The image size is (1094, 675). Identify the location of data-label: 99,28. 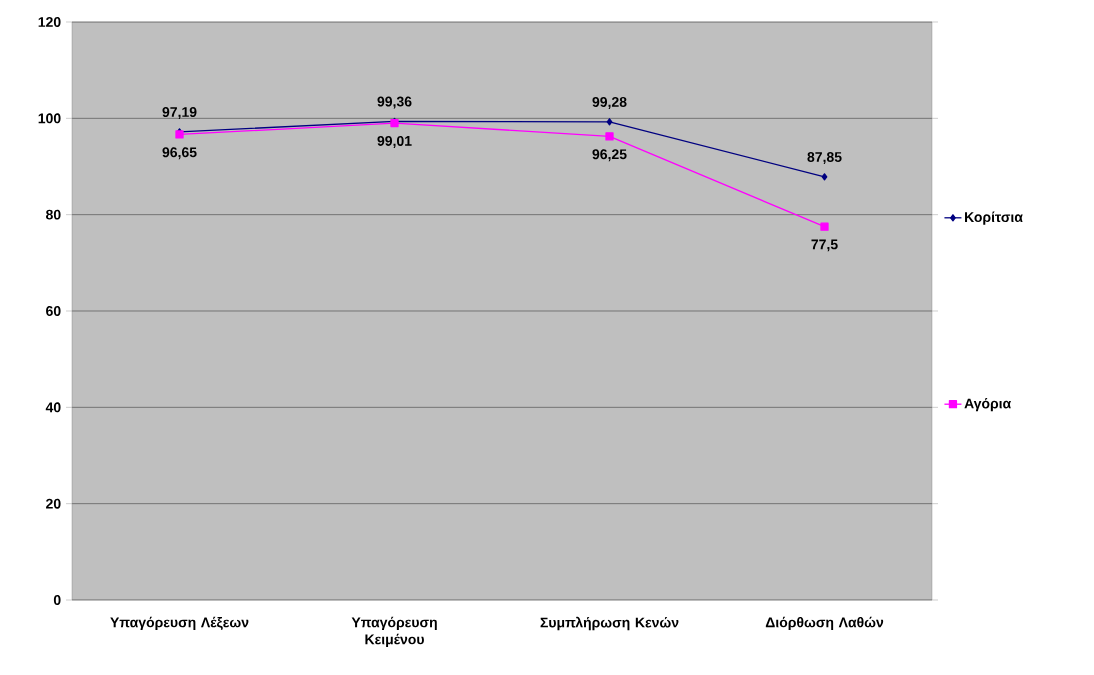
(609, 102).